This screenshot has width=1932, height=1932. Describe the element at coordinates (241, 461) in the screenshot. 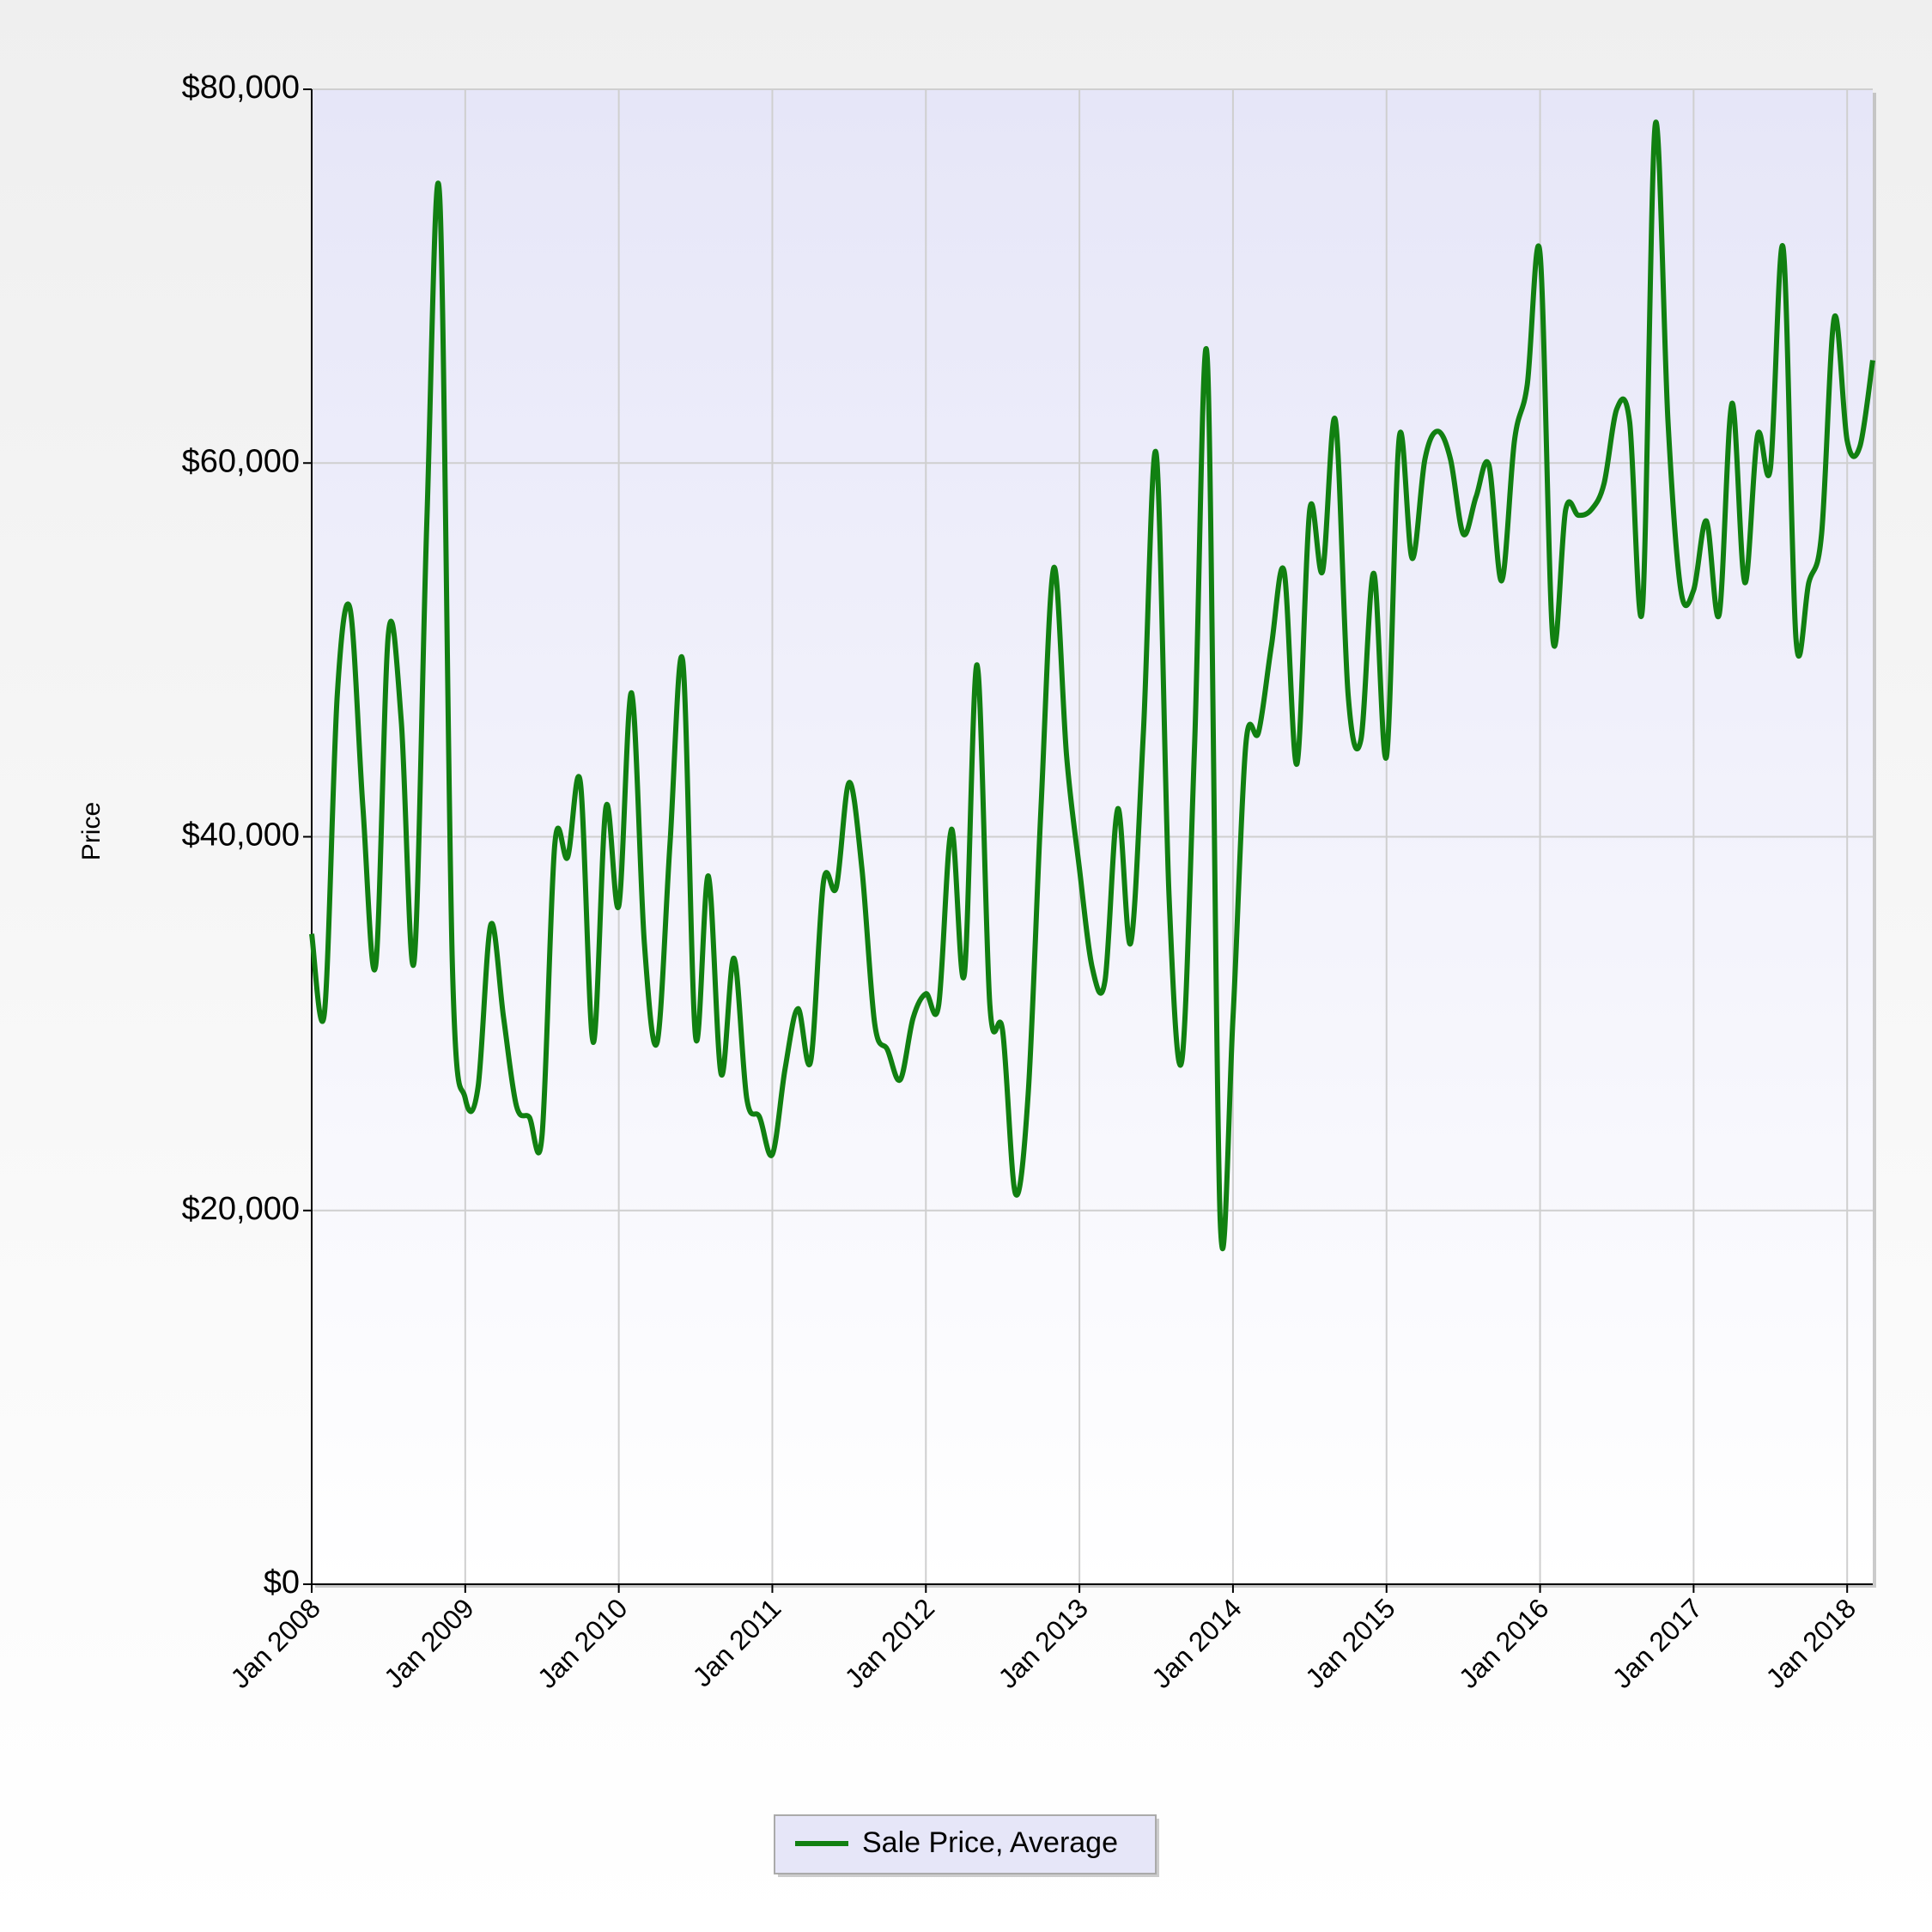

I see `y-tick-label: $60,000` at that location.